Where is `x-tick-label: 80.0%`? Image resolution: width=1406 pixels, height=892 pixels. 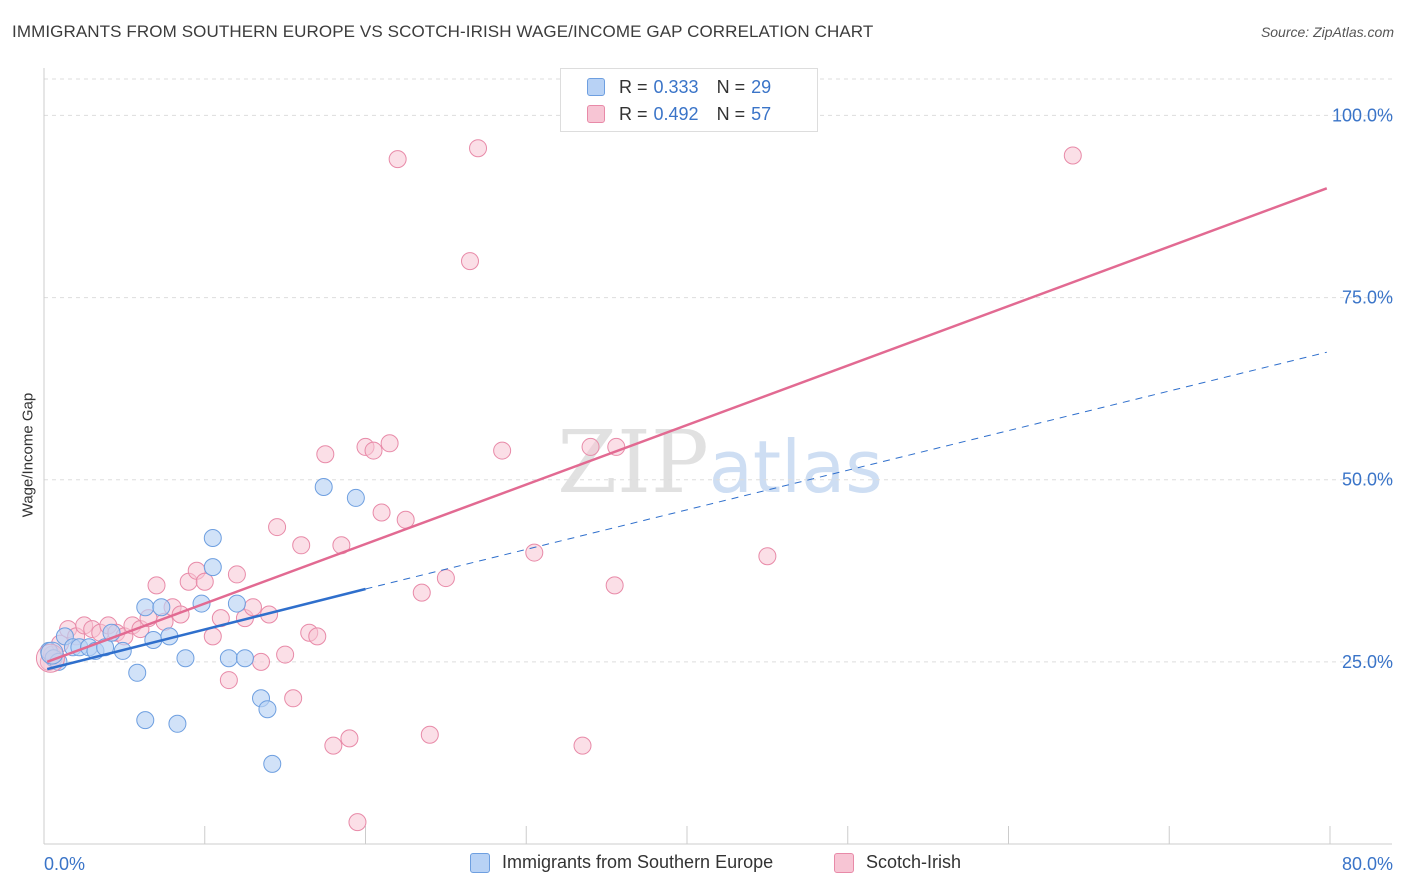
x-tick-label: 80.0% is located at coordinates (1367, 864).